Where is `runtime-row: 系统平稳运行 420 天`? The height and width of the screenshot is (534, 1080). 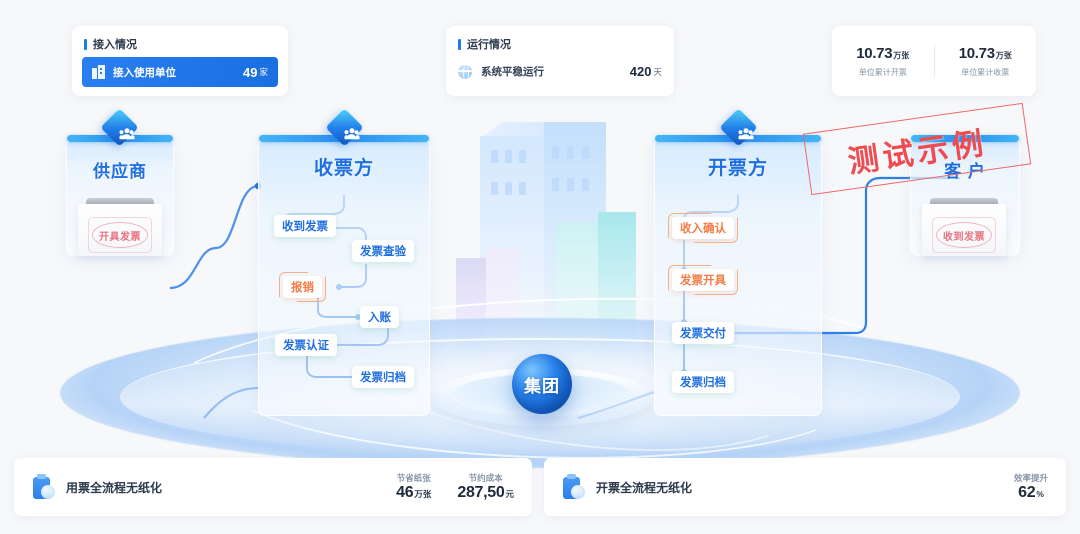 runtime-row: 系统平稳运行 420 天 is located at coordinates (560, 71).